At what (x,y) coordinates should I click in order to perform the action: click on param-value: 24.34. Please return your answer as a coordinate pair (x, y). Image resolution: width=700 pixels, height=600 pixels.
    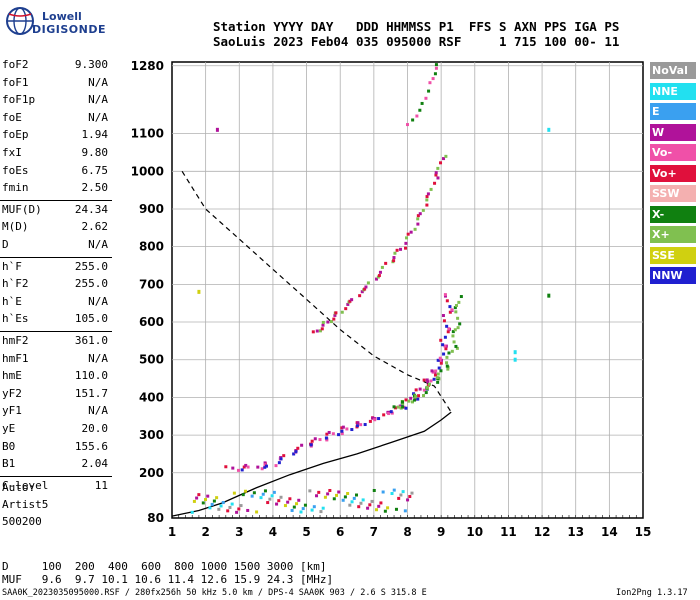
    Looking at the image, I should click on (91, 209).